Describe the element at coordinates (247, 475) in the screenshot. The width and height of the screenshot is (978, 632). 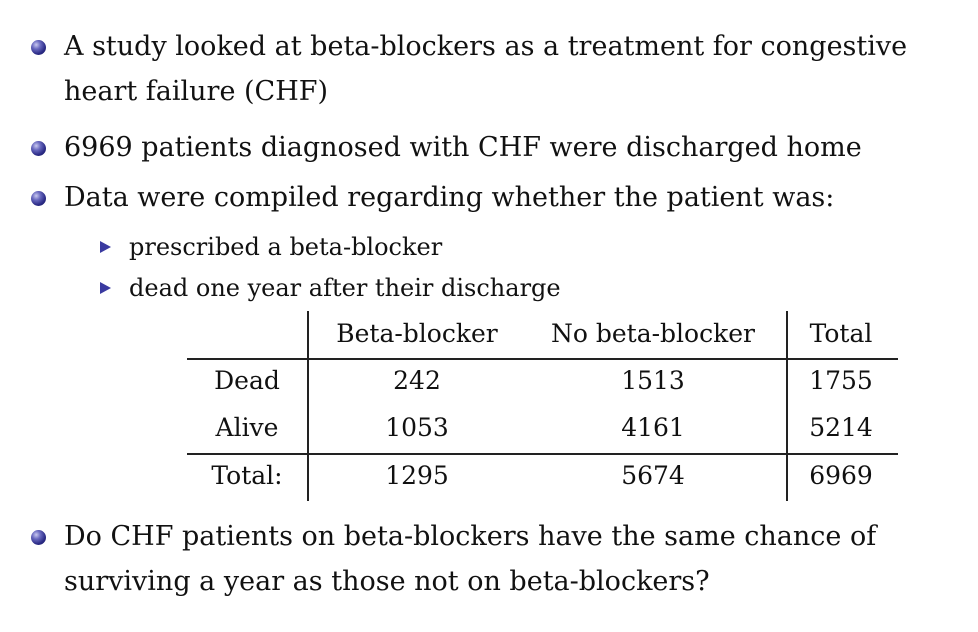
I see `table-row-label: Total:` at that location.